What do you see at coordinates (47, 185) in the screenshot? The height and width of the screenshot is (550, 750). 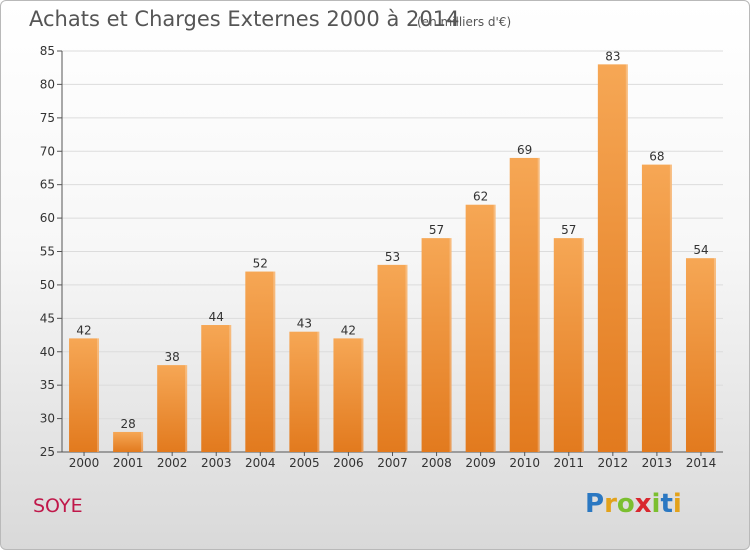 I see `y-tick-label: 65` at bounding box center [47, 185].